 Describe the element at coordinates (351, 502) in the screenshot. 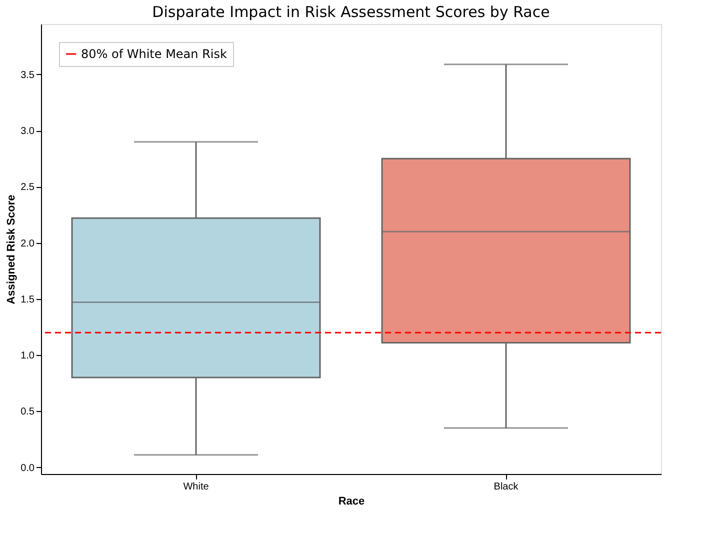

I see `x-axis-title: Race` at that location.